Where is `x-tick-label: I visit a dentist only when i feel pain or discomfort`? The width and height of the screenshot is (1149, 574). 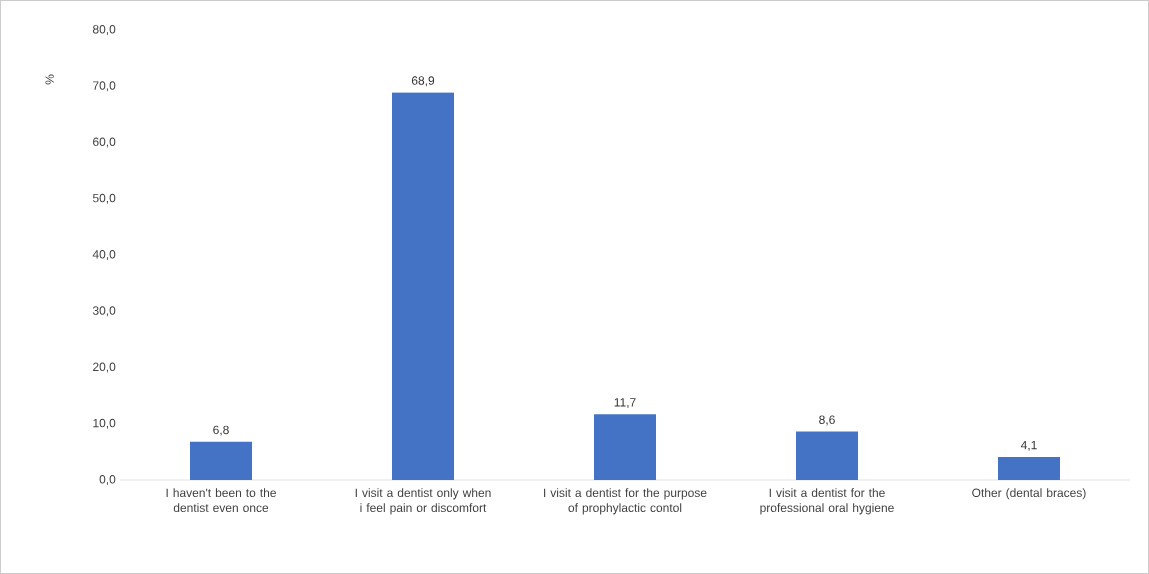
x-tick-label: I visit a dentist only when i feel pain or discomfort is located at coordinates (423, 501).